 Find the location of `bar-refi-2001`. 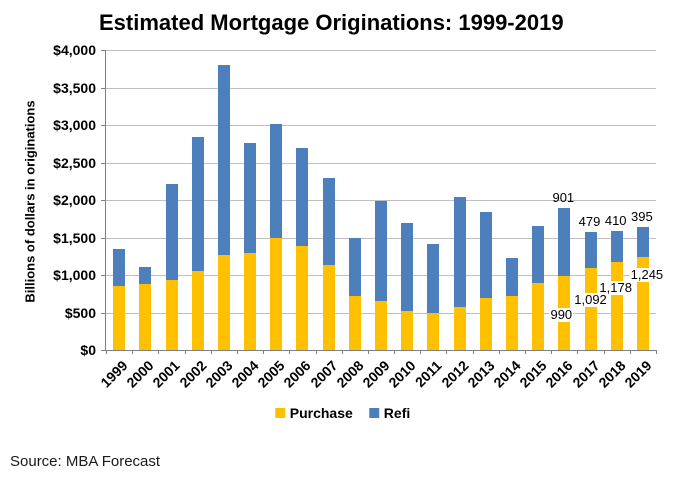

bar-refi-2001 is located at coordinates (171, 232).